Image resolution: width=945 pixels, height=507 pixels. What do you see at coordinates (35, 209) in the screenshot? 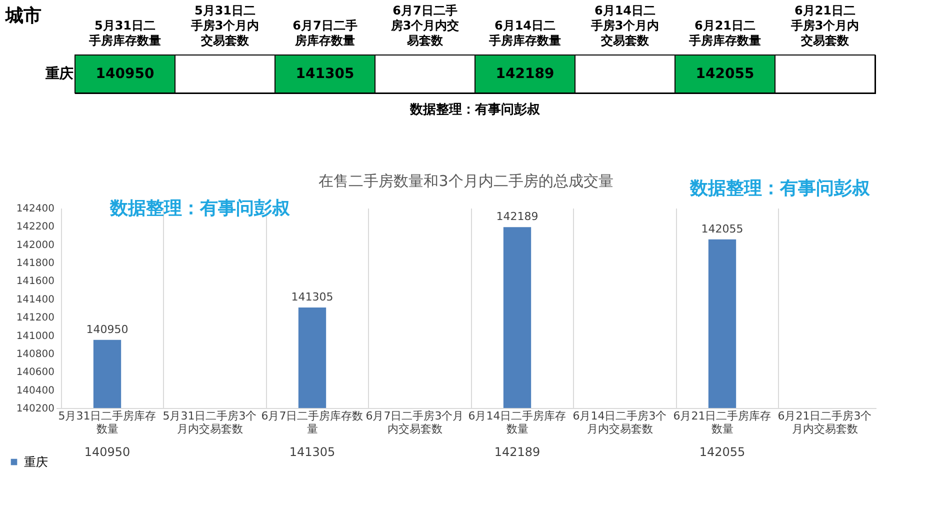
I see `y-tick-label: 142400` at bounding box center [35, 209].